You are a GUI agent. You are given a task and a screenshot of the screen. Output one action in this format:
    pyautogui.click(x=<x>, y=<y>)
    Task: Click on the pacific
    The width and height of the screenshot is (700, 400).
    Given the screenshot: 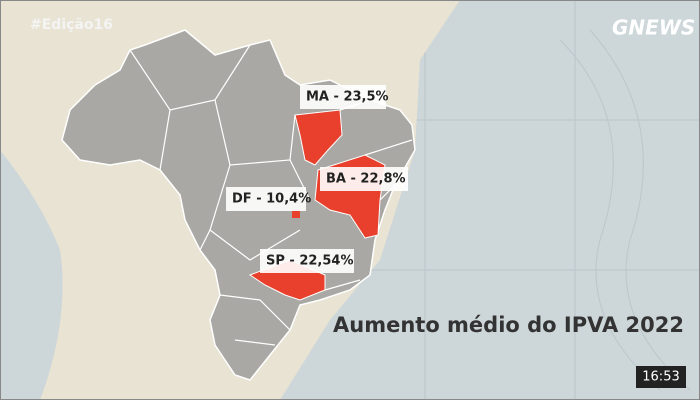 What is the action you would take?
    pyautogui.click(x=31, y=275)
    